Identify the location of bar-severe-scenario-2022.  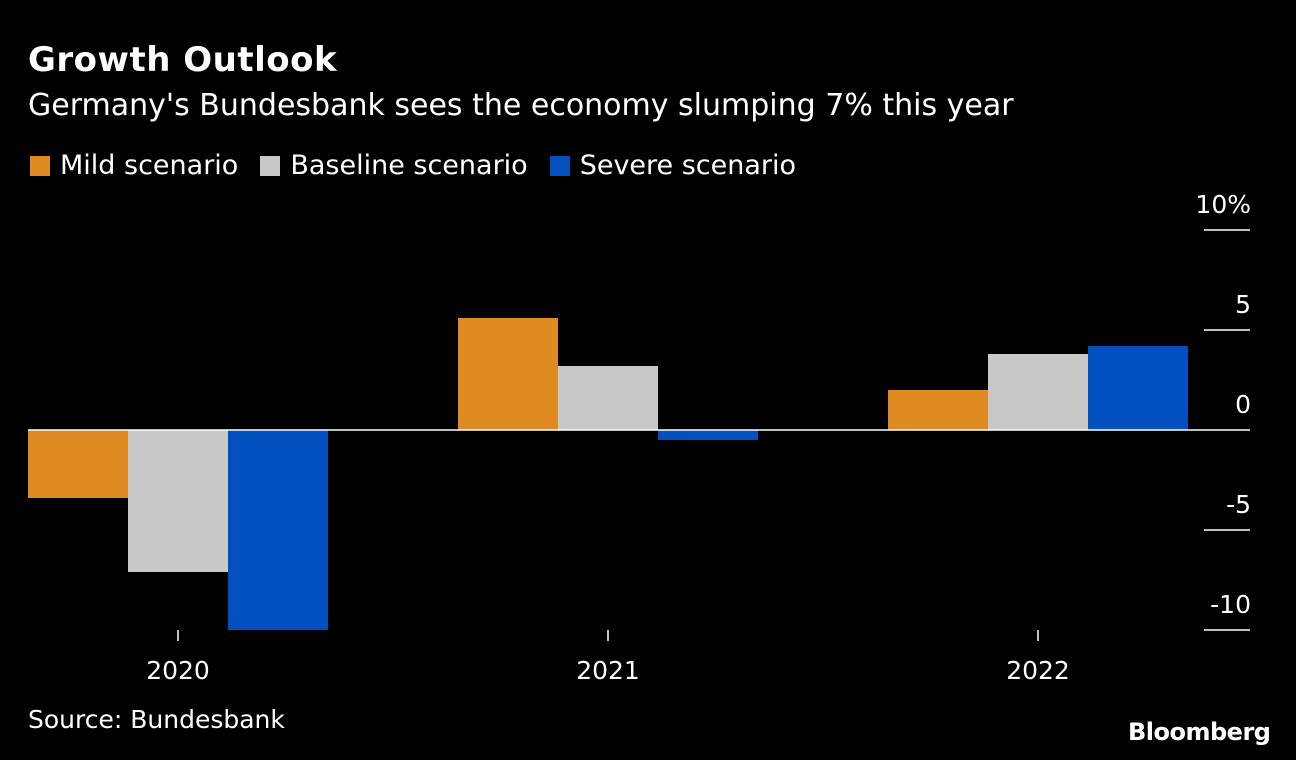
(1138, 388).